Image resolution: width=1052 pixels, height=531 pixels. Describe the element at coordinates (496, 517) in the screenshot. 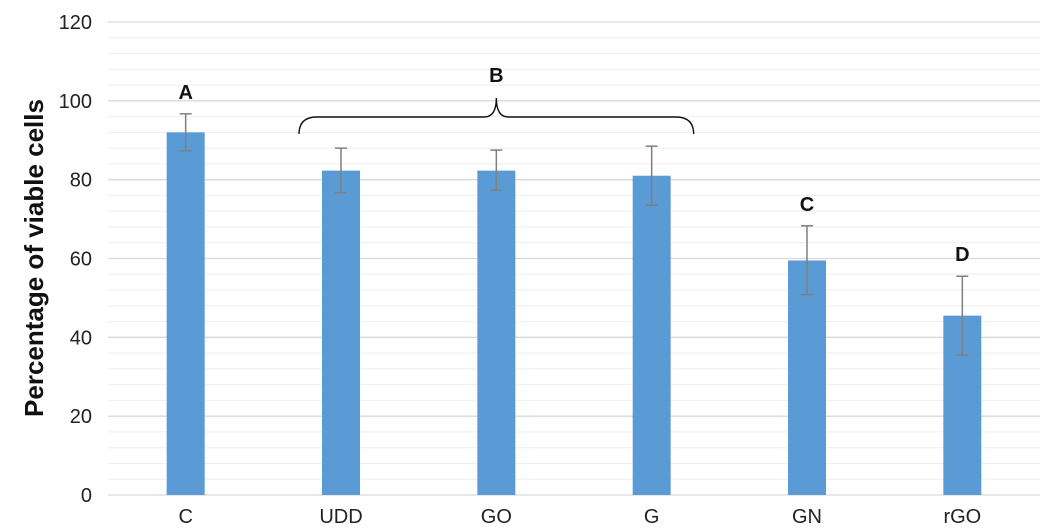

I see `x-tick-label: GO` at that location.